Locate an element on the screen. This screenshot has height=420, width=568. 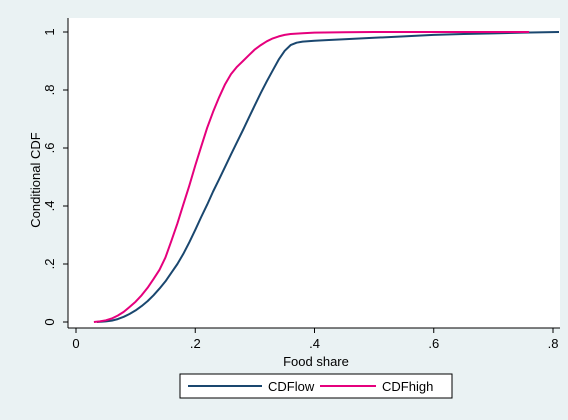
y-tick-label: 0 is located at coordinates (49, 321).